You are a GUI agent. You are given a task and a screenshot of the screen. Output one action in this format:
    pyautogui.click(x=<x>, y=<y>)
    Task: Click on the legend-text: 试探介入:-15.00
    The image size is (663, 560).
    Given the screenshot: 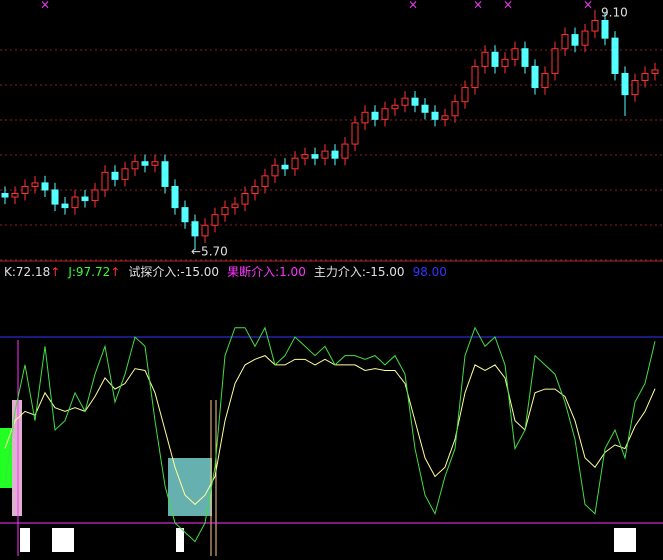 What is the action you would take?
    pyautogui.click(x=174, y=272)
    